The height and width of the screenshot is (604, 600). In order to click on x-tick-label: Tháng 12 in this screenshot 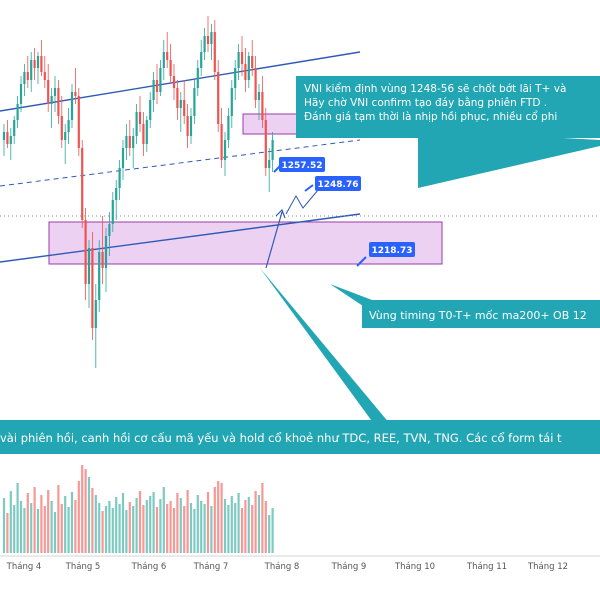, I will do `click(547, 567)`.